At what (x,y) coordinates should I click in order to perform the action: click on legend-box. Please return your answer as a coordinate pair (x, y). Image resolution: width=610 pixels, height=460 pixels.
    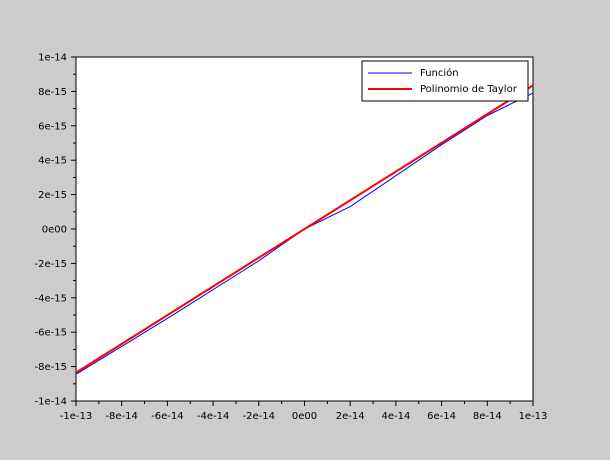
    Looking at the image, I should click on (445, 81).